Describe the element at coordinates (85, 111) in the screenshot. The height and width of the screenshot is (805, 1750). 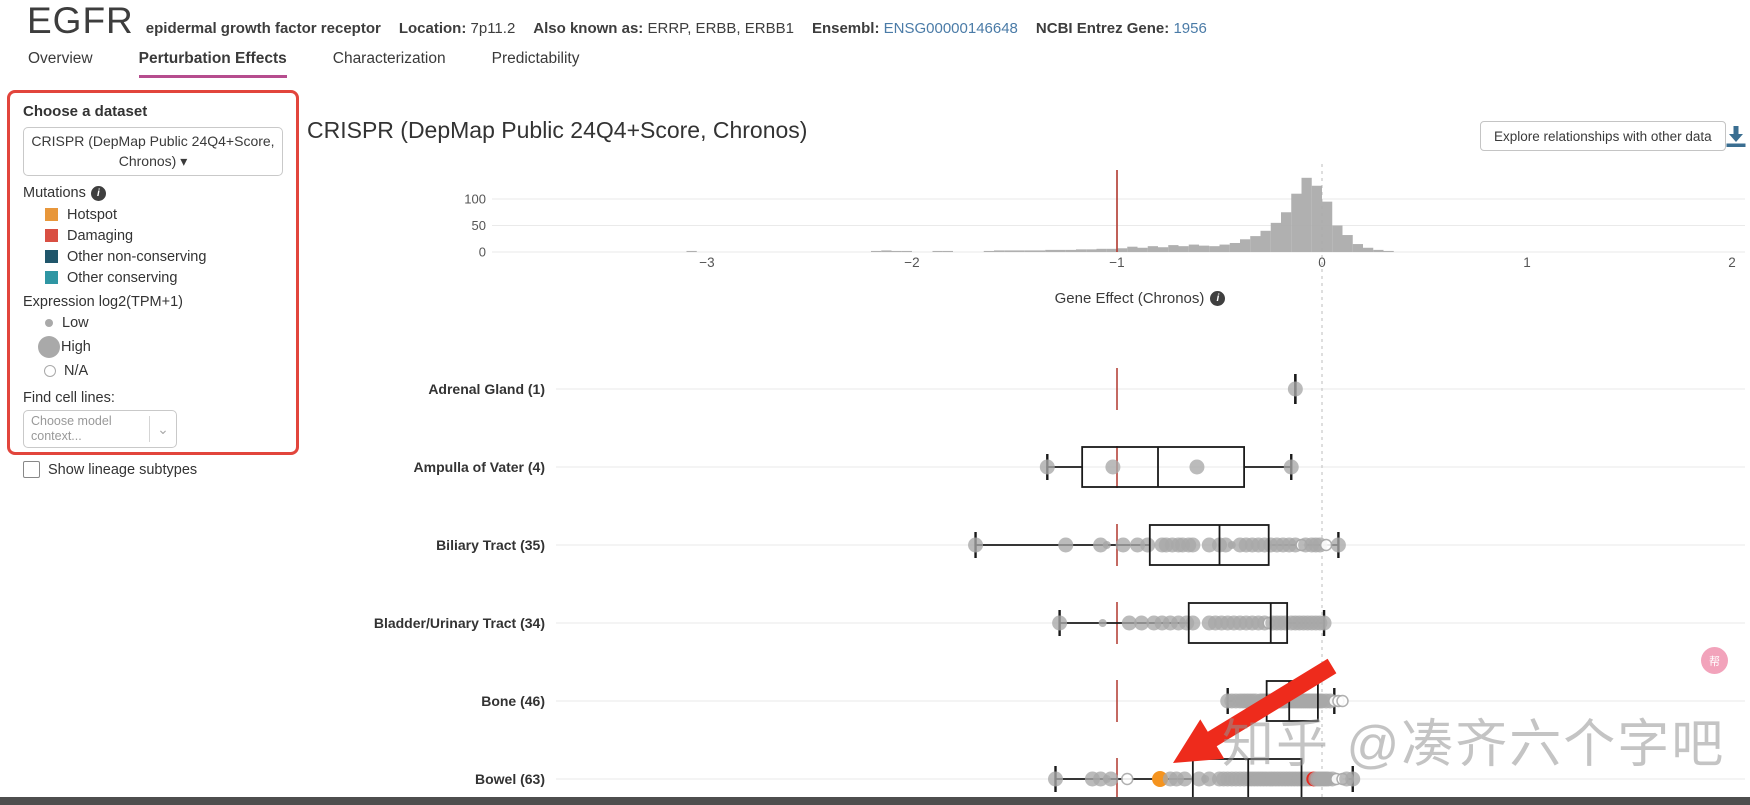
I see `choose-dataset-label: Choose a dataset` at that location.